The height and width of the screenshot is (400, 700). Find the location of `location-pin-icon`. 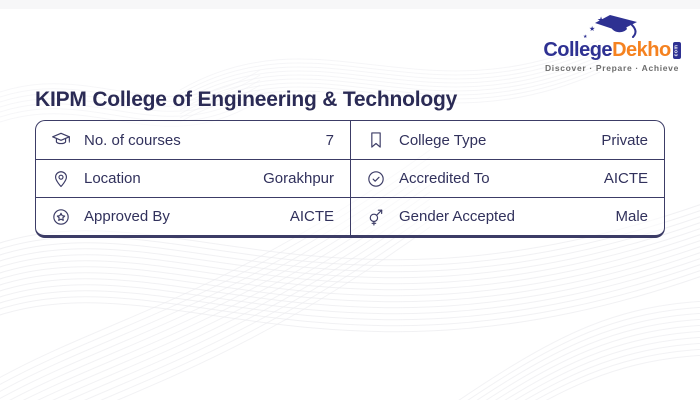

location-pin-icon is located at coordinates (61, 179).